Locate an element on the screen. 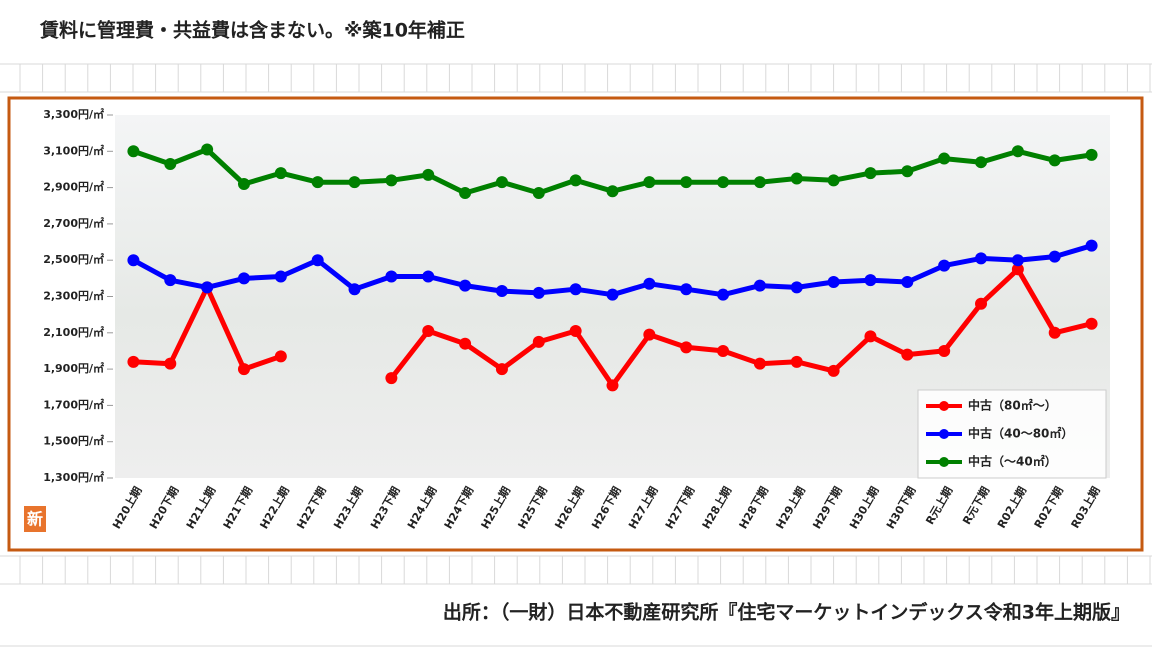  legend-label: 中古（～40㎡） is located at coordinates (1012, 461).